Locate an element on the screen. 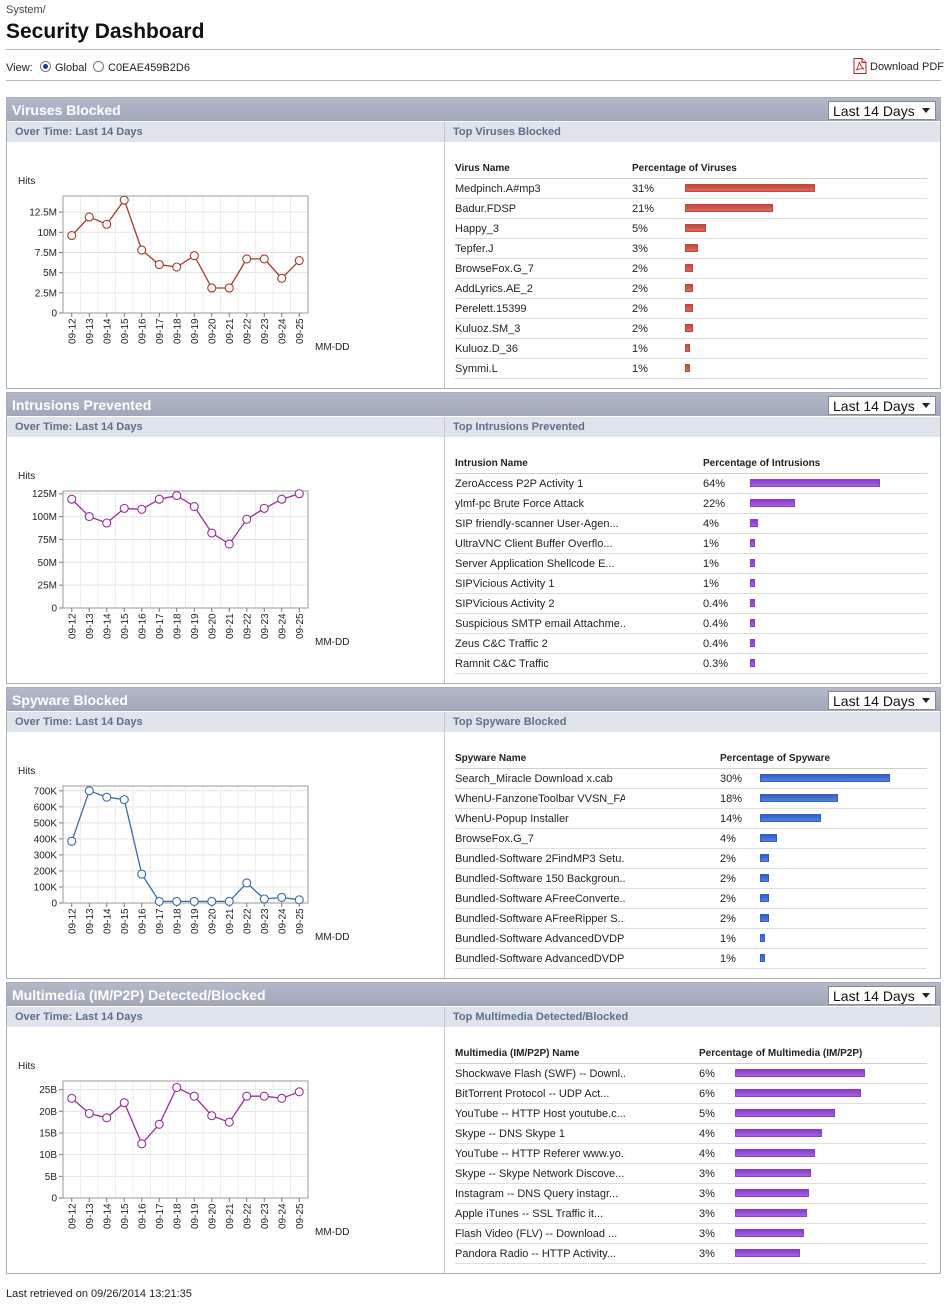 This screenshot has width=945, height=1306. table-row: SIPVicious Activity 2 0.4% is located at coordinates (691, 604).